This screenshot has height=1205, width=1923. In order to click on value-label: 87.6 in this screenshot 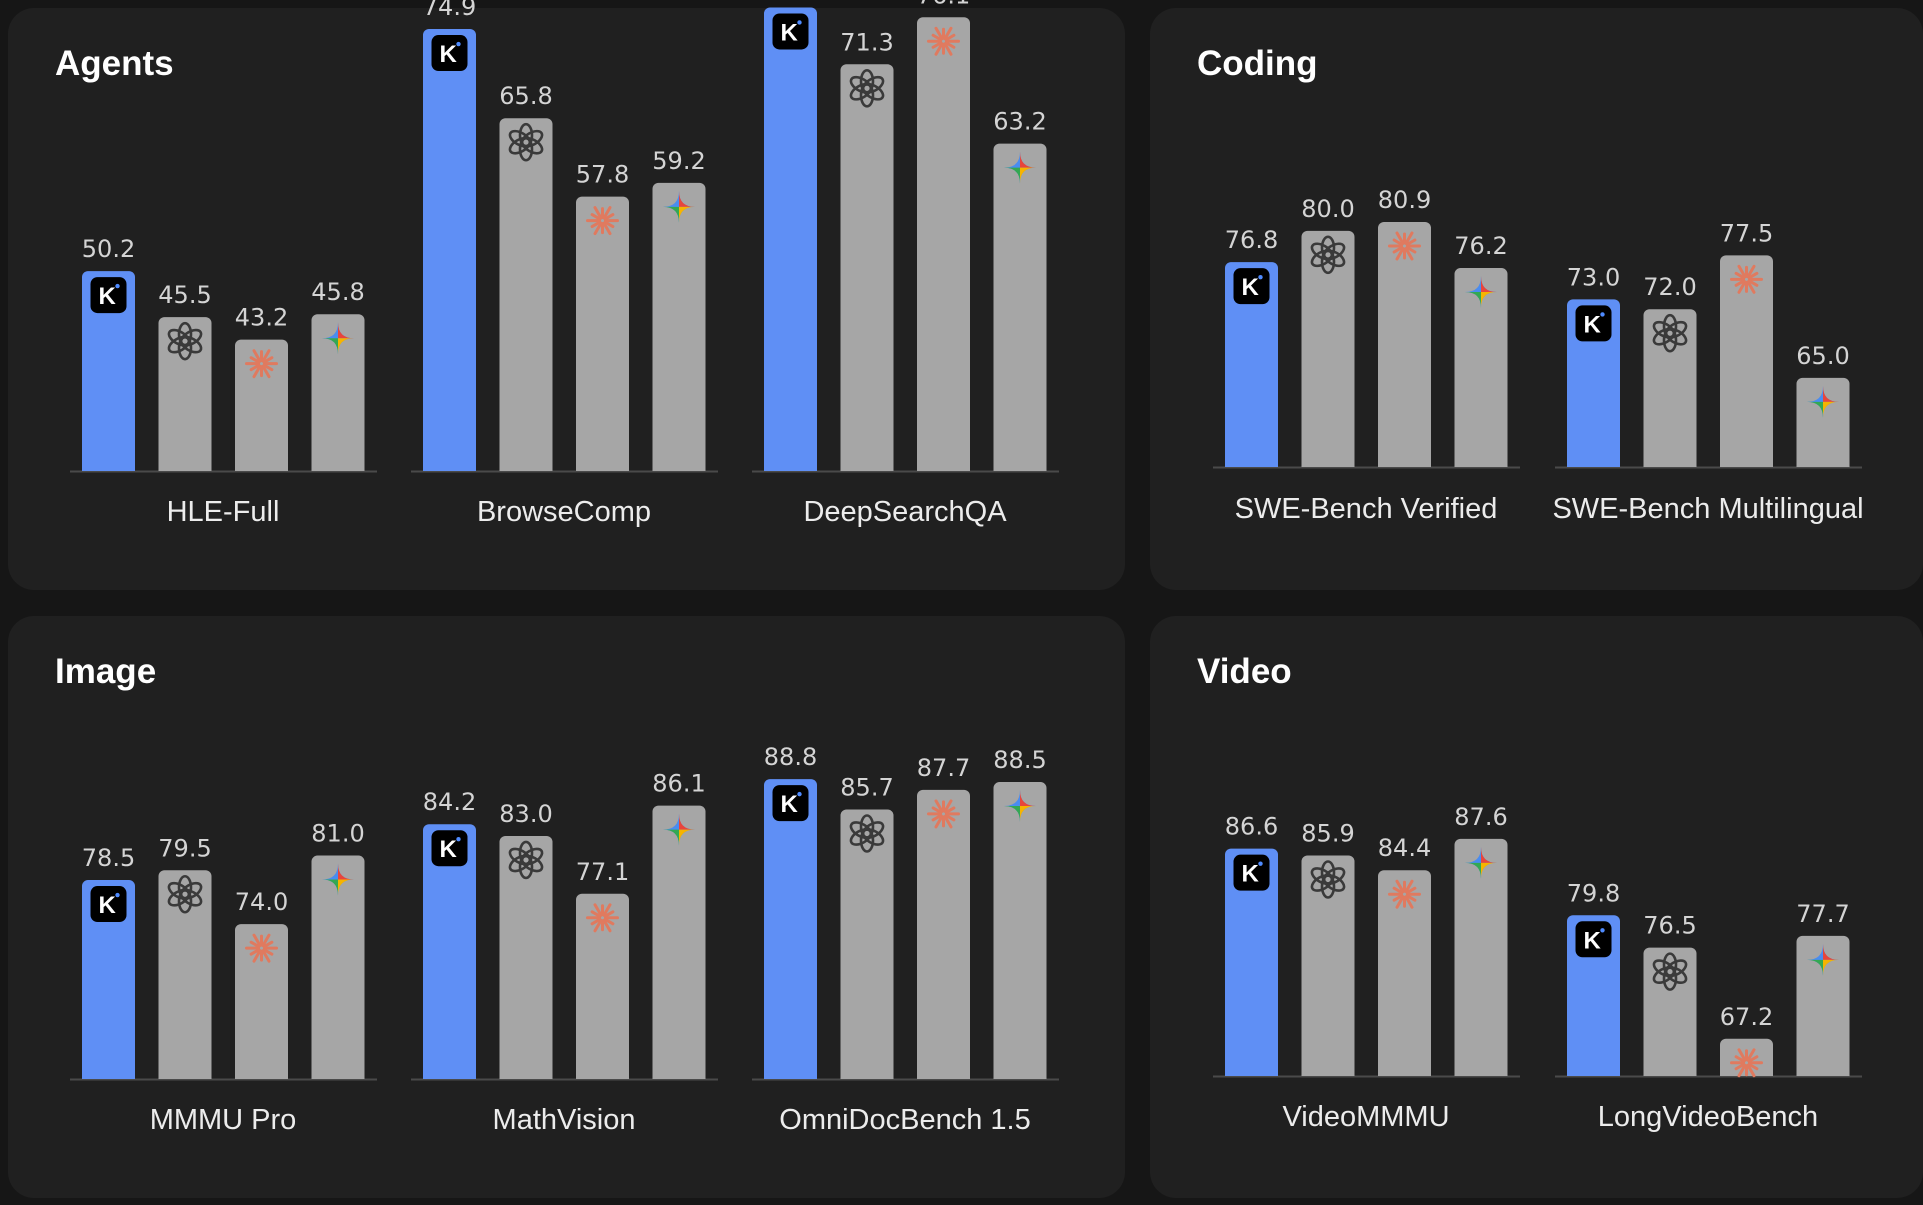, I will do `click(1480, 817)`.